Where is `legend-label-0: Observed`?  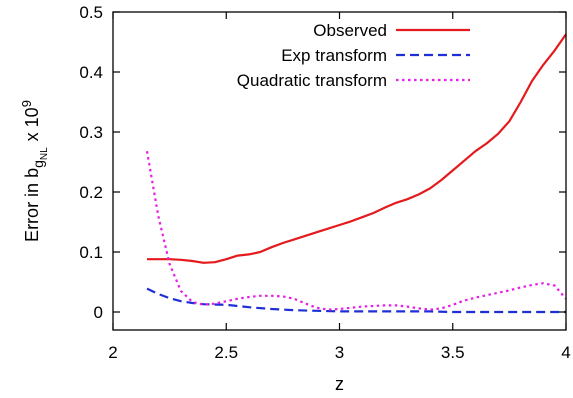
legend-label-0: Observed is located at coordinates (350, 30).